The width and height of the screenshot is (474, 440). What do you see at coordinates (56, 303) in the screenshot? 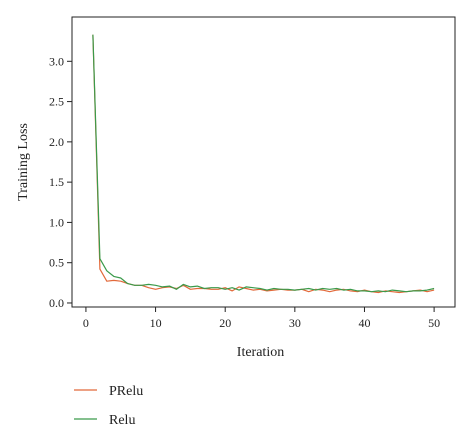
I see `y-tick-label: 0.0` at bounding box center [56, 303].